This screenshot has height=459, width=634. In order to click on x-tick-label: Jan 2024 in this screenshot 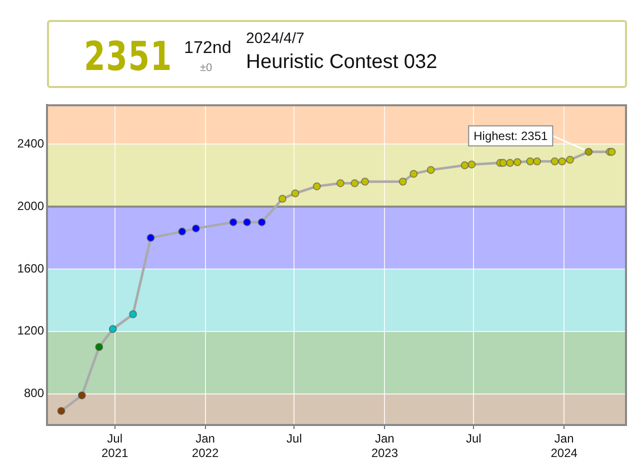, I will do `click(564, 445)`.